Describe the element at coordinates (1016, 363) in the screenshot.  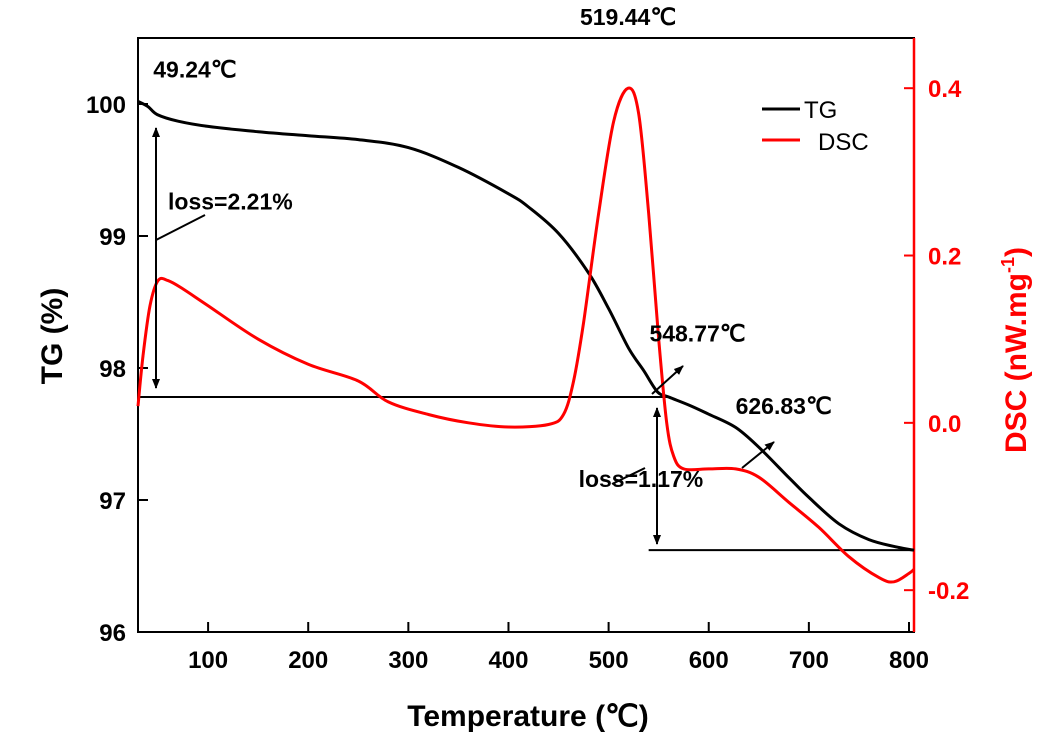
I see `y-right-title-main: DSC (nW.mg` at that location.